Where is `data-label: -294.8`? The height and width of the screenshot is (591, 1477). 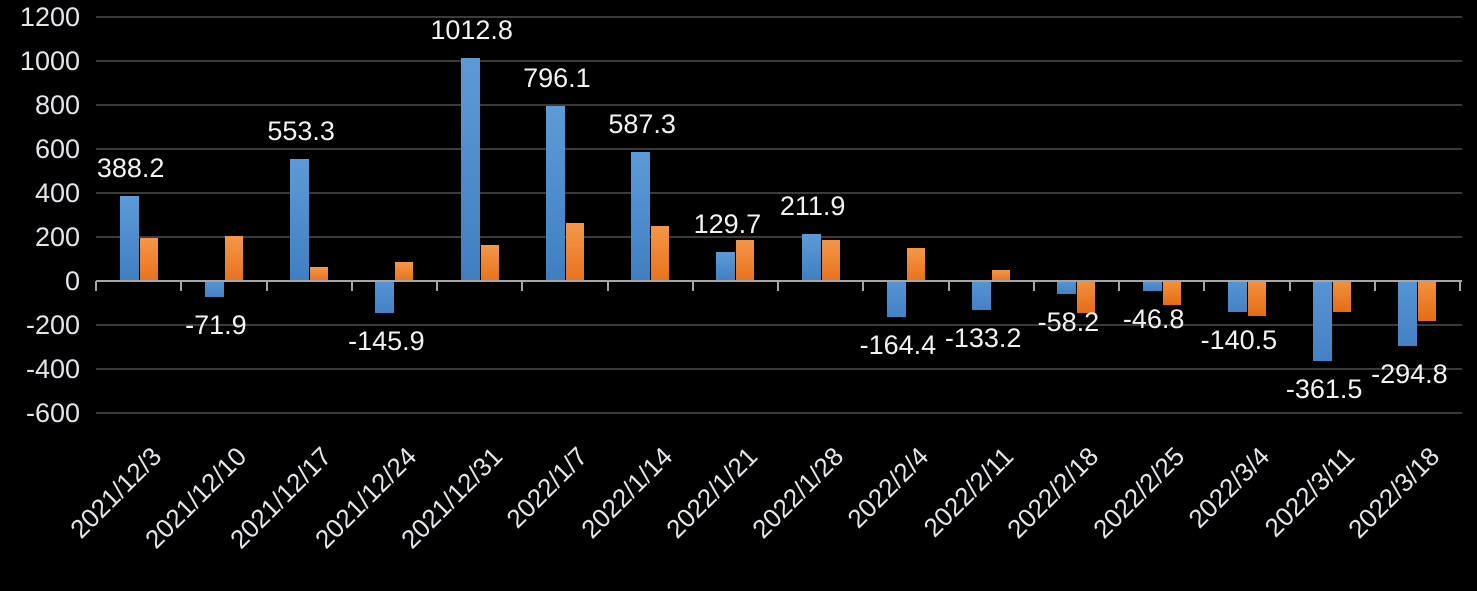 data-label: -294.8 is located at coordinates (1409, 373).